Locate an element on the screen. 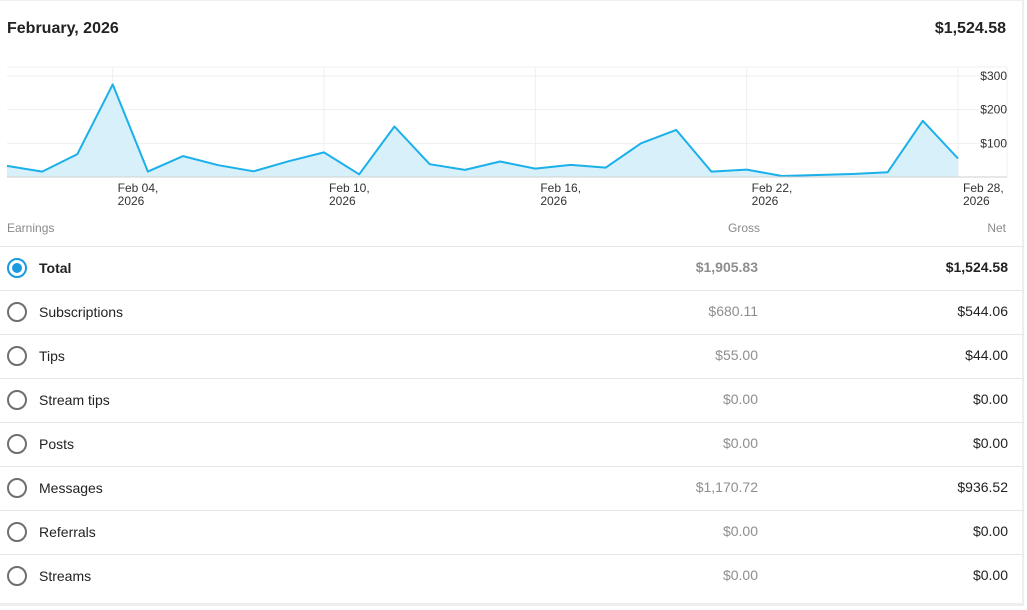  earnings-row-total: Total $1,905.83 $1,524.58 is located at coordinates (512, 268).